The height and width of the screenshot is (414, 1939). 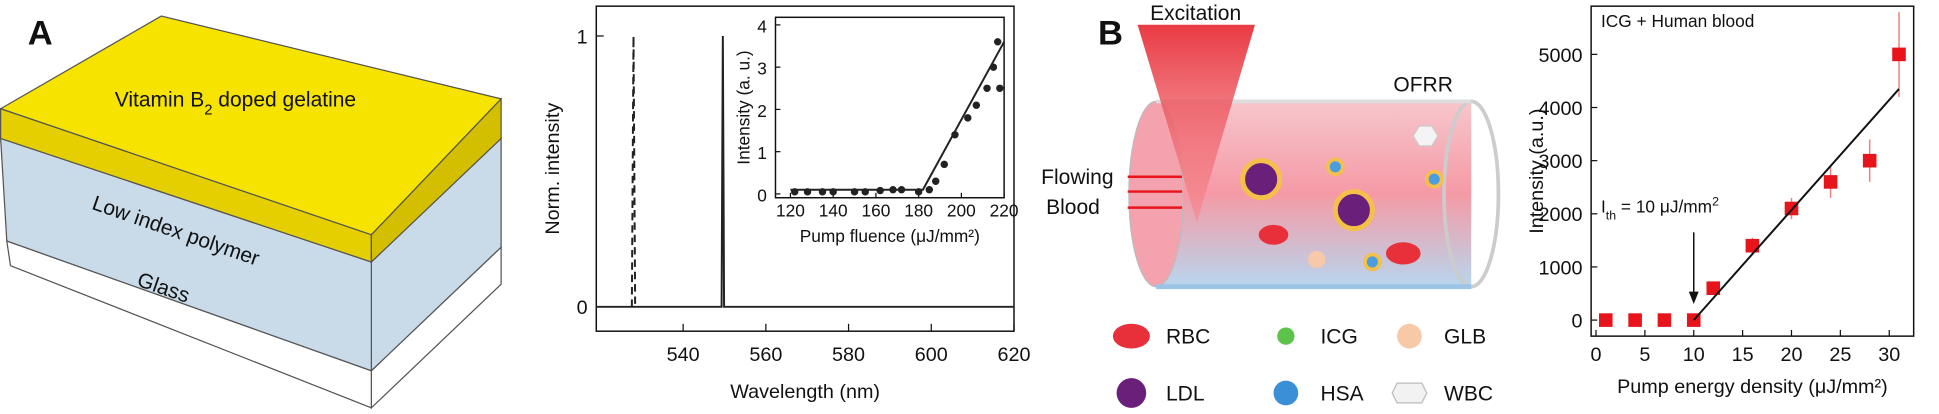 I want to click on x-tick-label: 25, so click(x=1840, y=355).